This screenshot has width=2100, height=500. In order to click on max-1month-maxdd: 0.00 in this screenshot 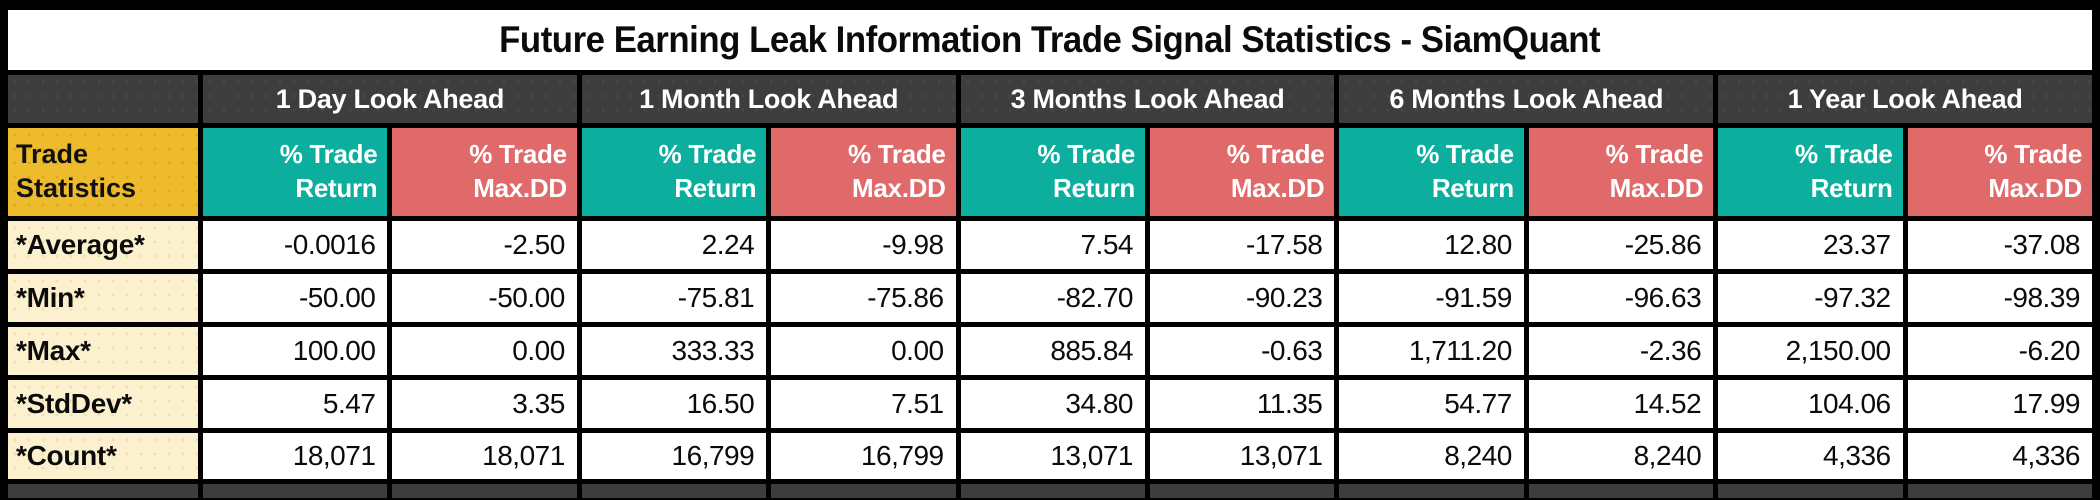, I will do `click(863, 351)`.